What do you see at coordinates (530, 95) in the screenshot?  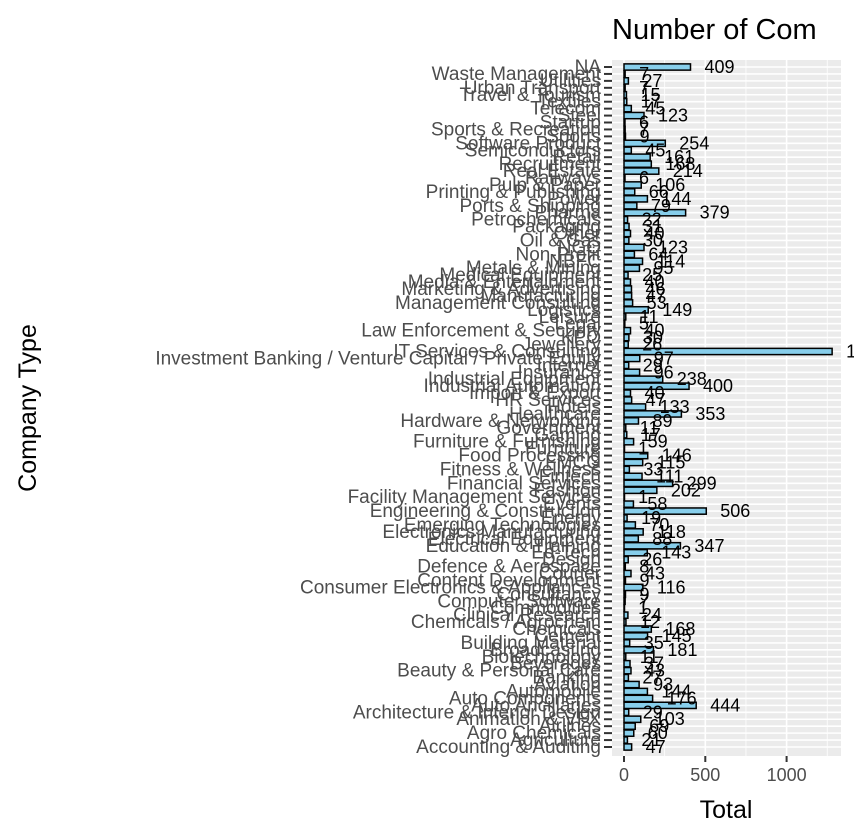 I see `category-label: Travel & Tourism` at bounding box center [530, 95].